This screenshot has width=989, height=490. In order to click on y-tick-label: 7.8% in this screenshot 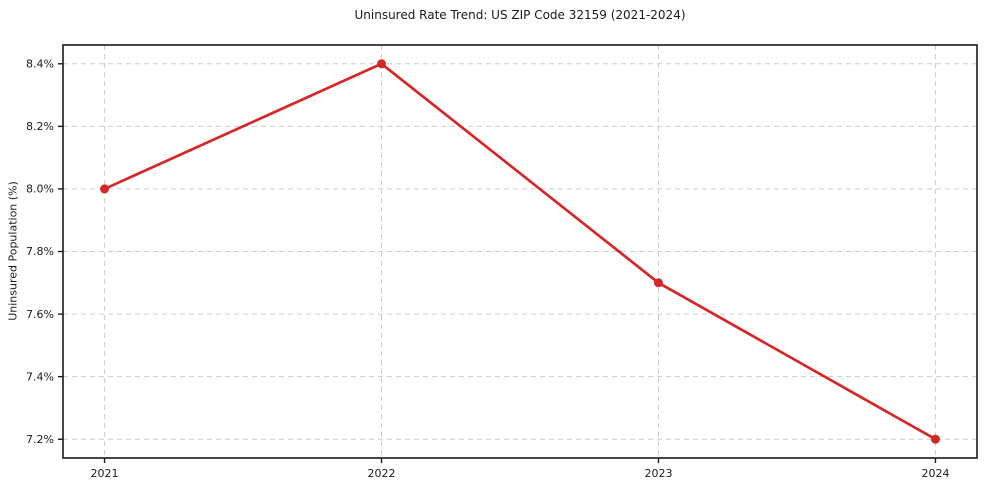, I will do `click(40, 251)`.